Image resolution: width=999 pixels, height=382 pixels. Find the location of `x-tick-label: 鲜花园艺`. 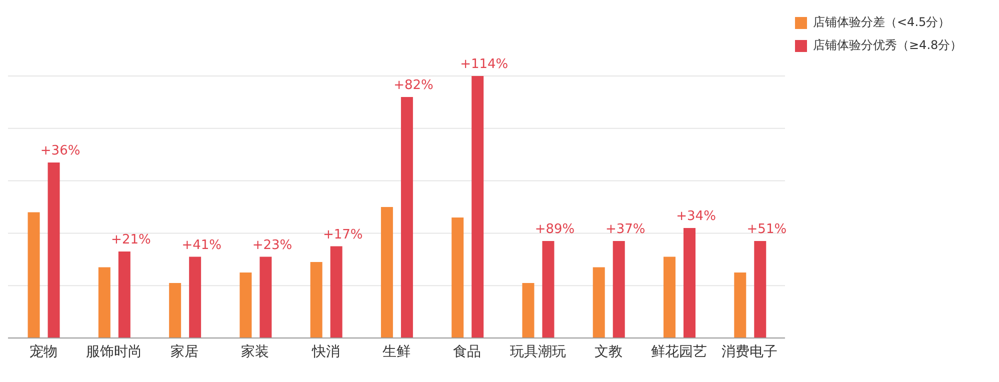

x-tick-label: 鲜花园艺 is located at coordinates (679, 352).